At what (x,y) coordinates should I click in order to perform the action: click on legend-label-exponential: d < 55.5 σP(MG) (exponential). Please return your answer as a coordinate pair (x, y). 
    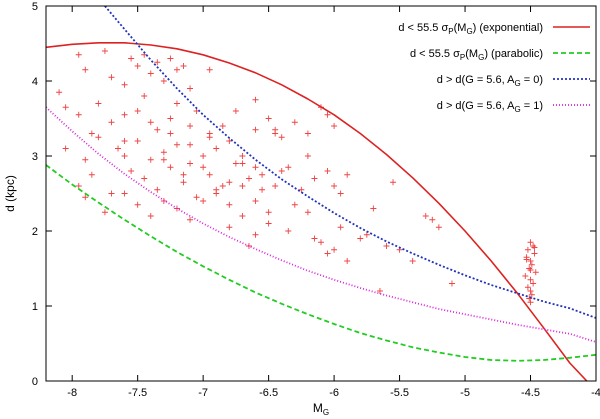
    Looking at the image, I should click on (470, 29).